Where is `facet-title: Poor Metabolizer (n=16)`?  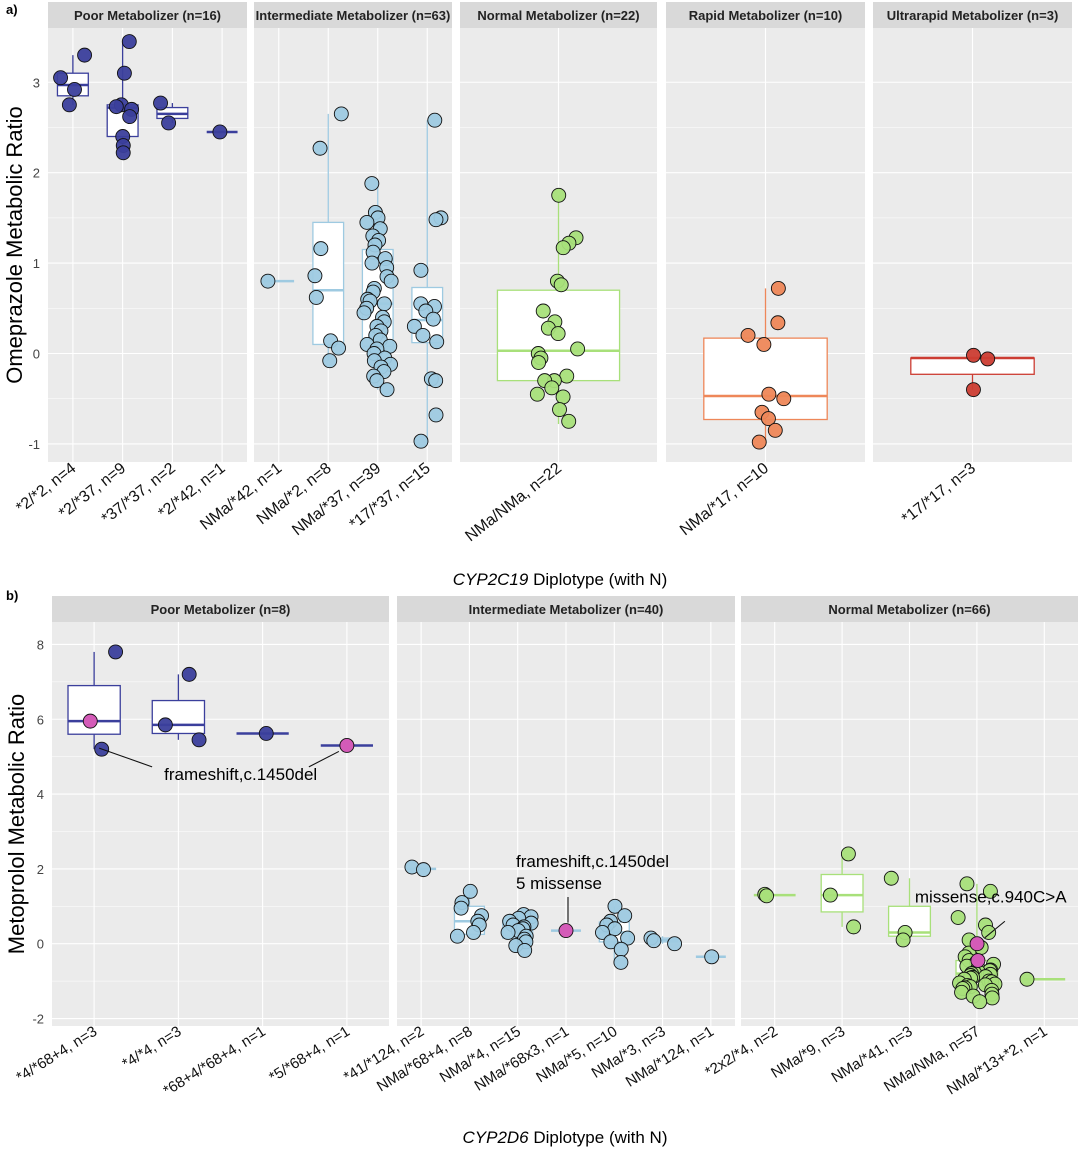
facet-title: Poor Metabolizer (n=16) is located at coordinates (147, 15).